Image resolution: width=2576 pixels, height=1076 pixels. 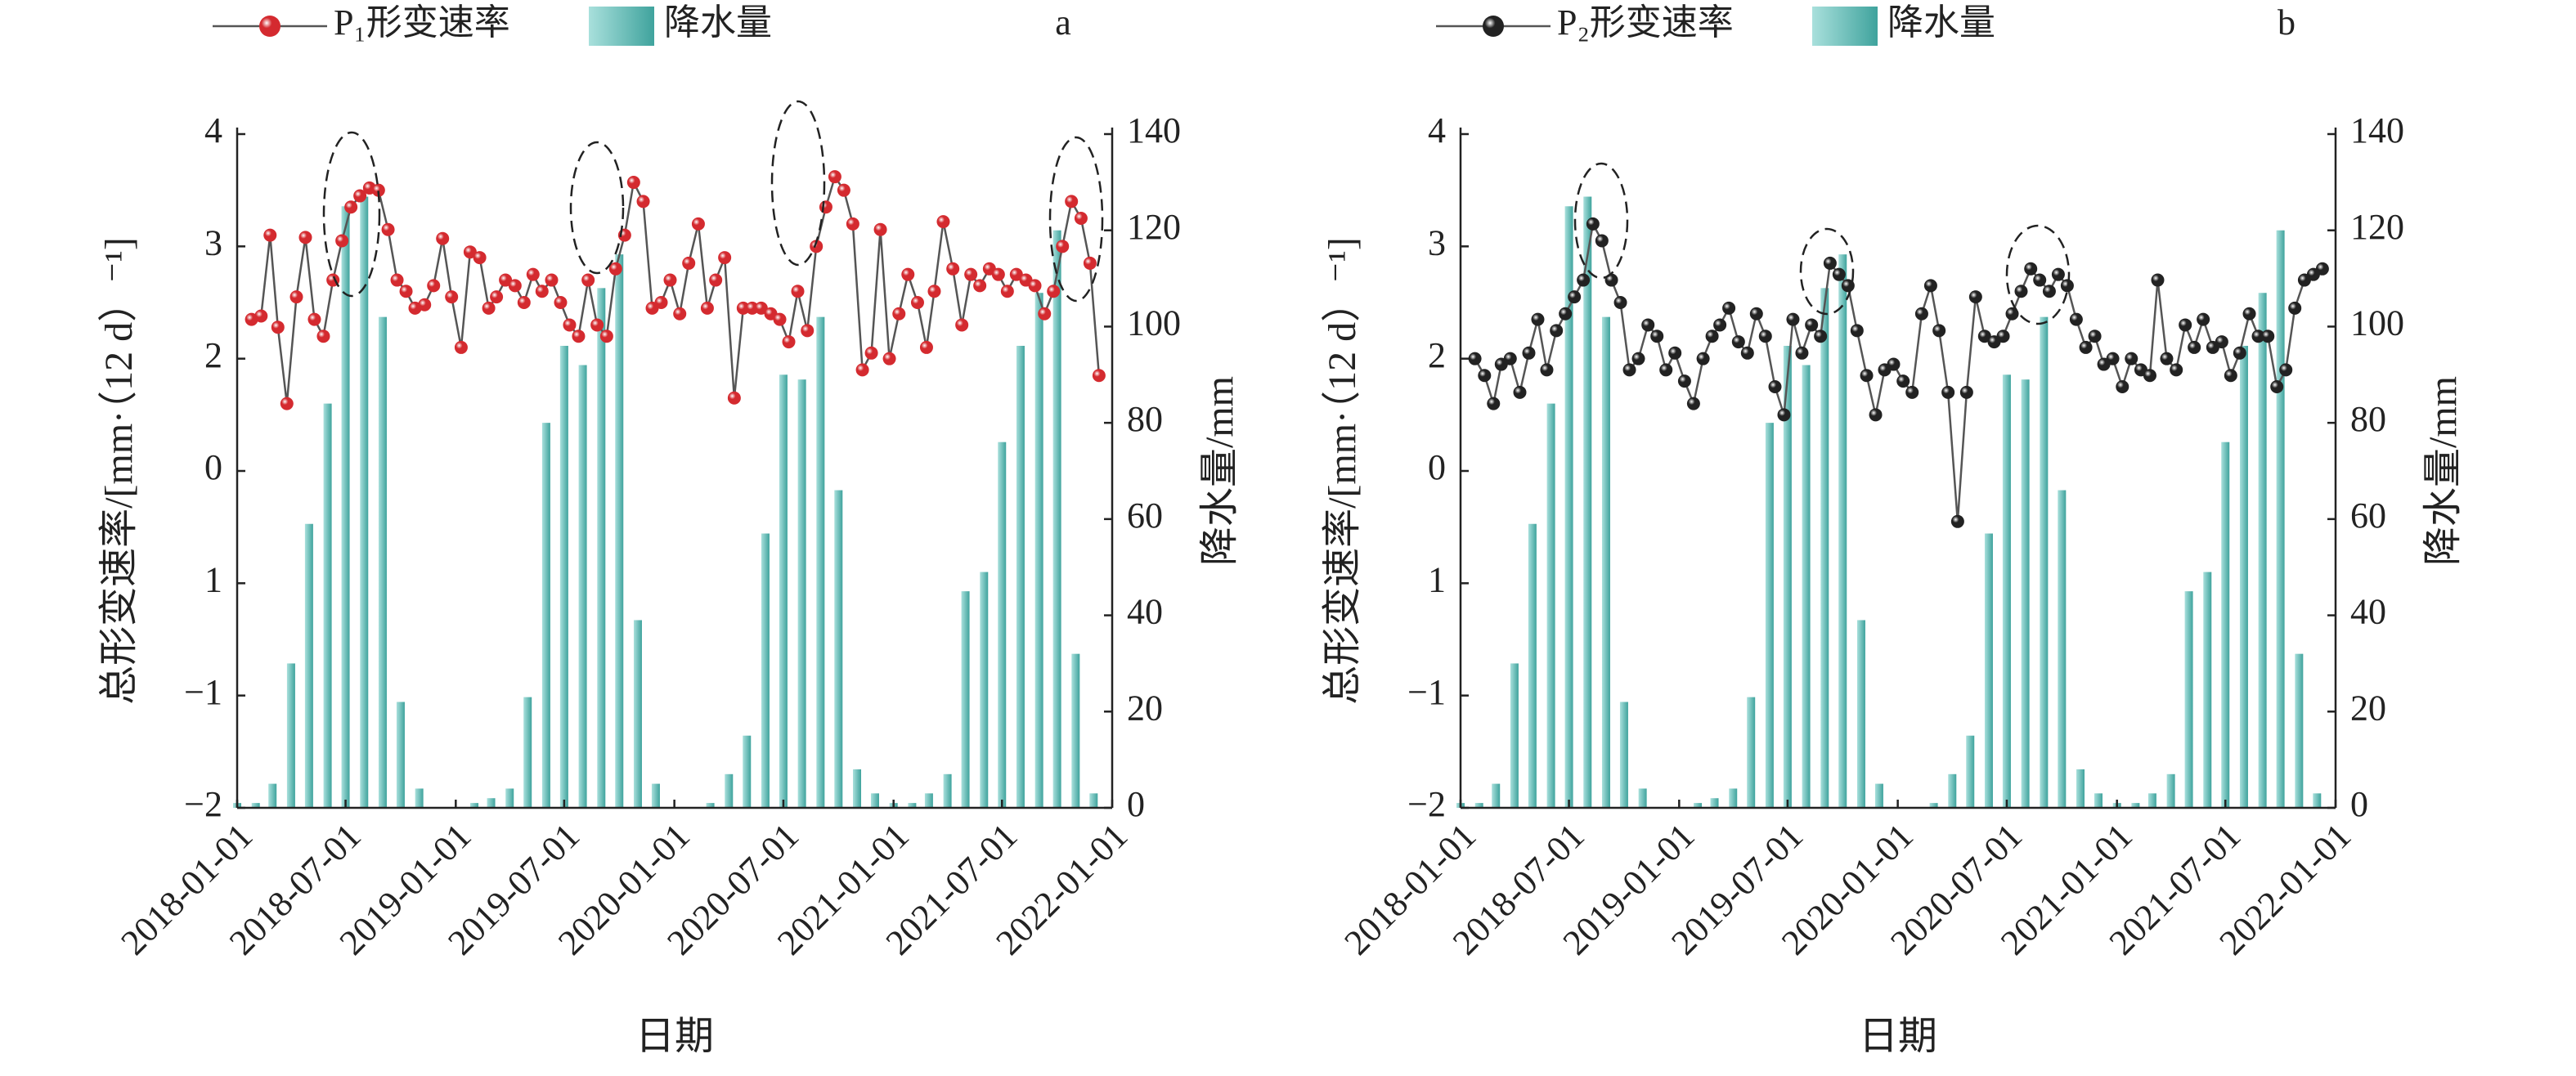 What do you see at coordinates (621, 26) in the screenshot?
I see `legend-swatch` at bounding box center [621, 26].